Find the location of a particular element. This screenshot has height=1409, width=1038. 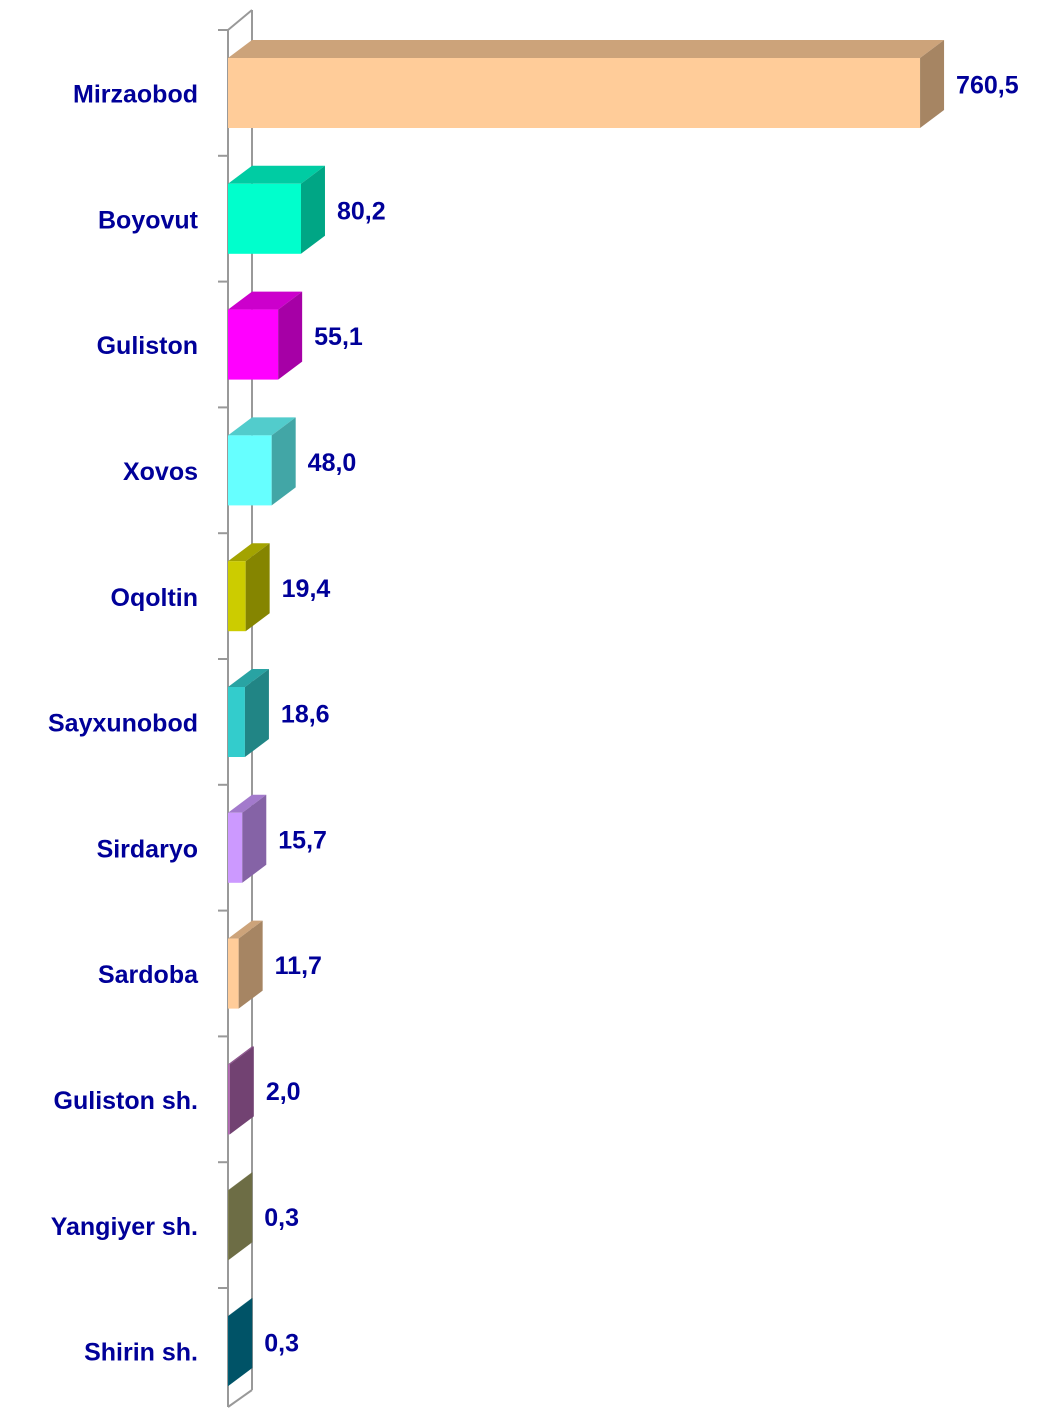

category-label: Xovos is located at coordinates (160, 472).